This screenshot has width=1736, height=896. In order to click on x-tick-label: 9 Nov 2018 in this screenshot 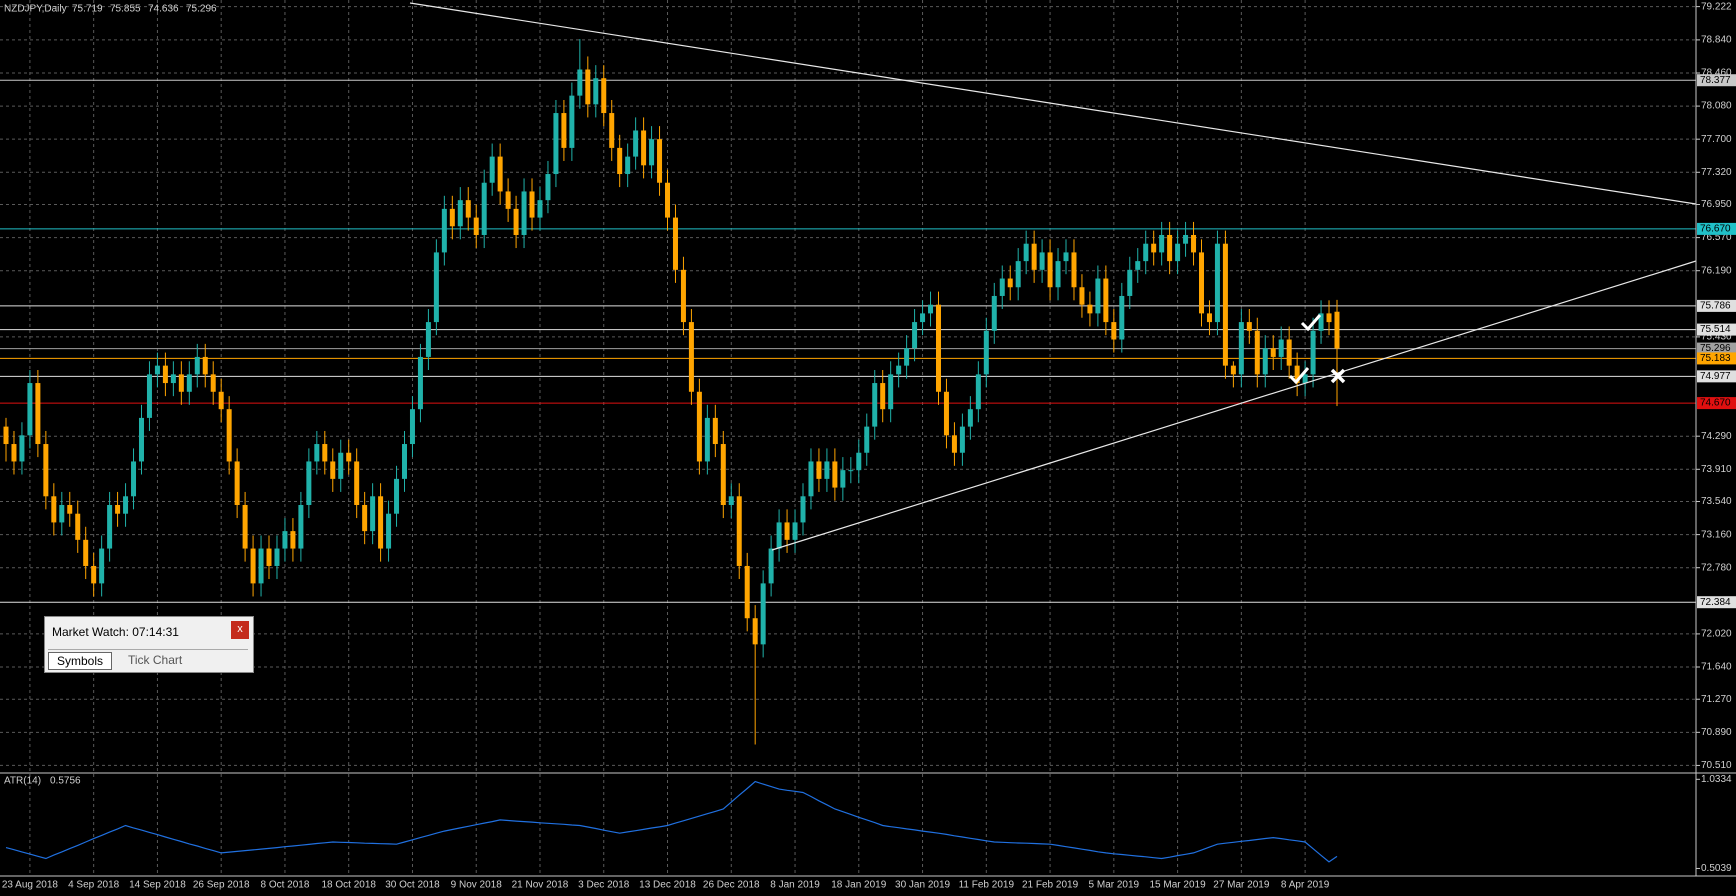, I will do `click(477, 885)`.